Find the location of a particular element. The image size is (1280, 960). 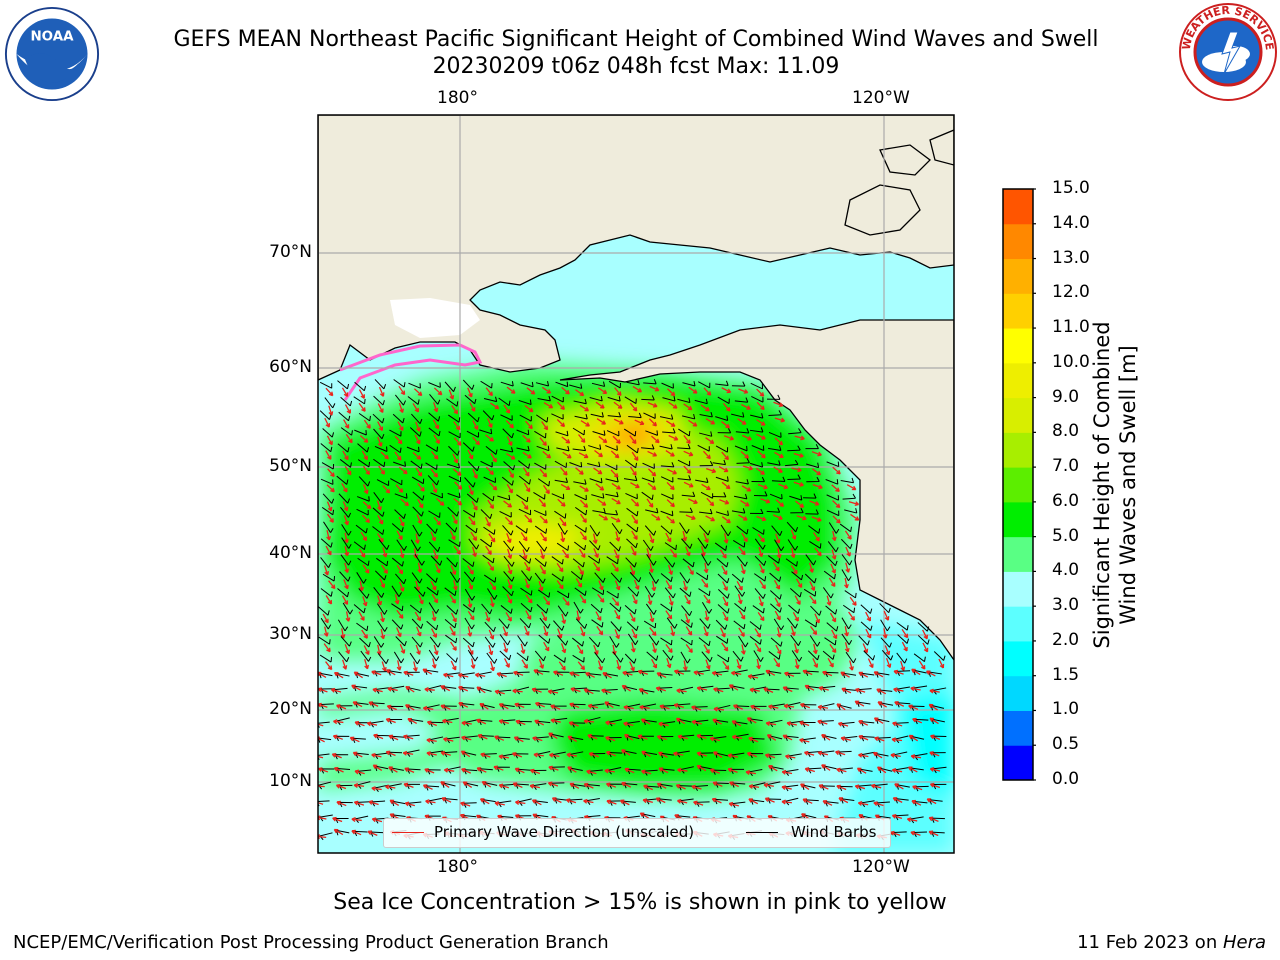

colorbar-tick-label: 1.0 is located at coordinates (1066, 709).